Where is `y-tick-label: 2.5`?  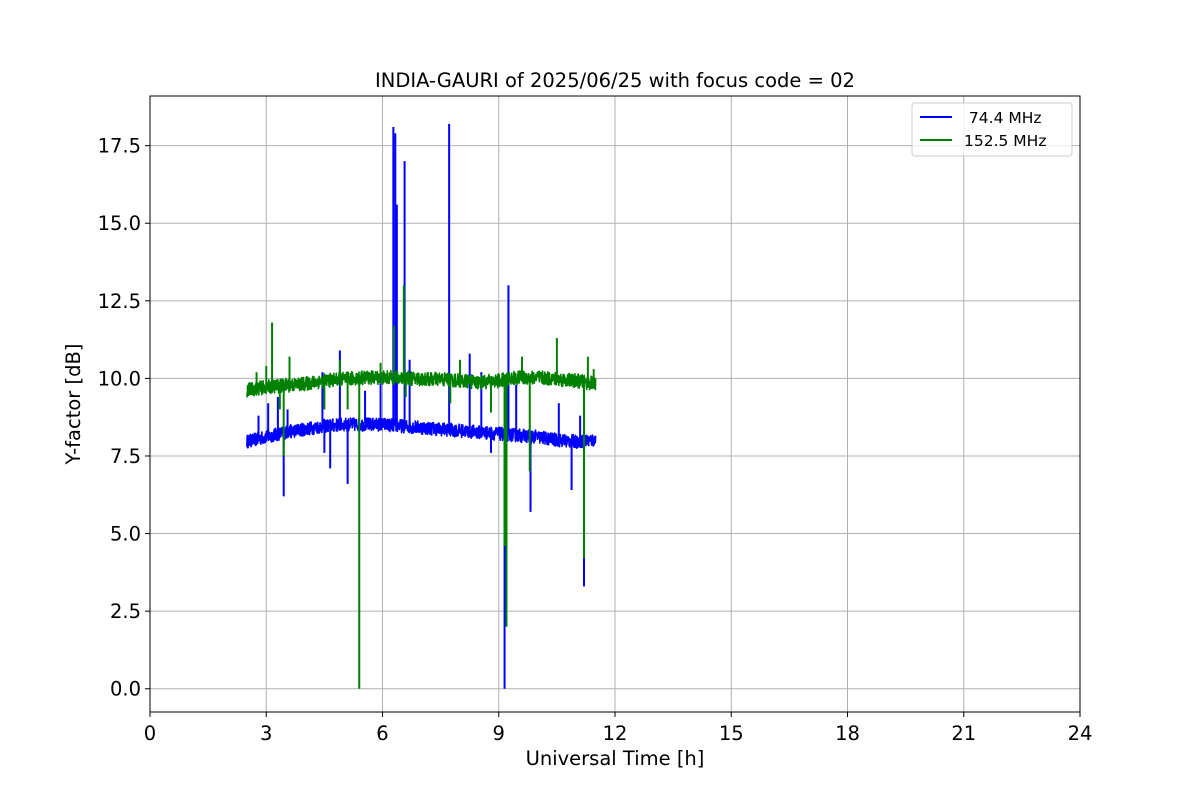
y-tick-label: 2.5 is located at coordinates (125, 611).